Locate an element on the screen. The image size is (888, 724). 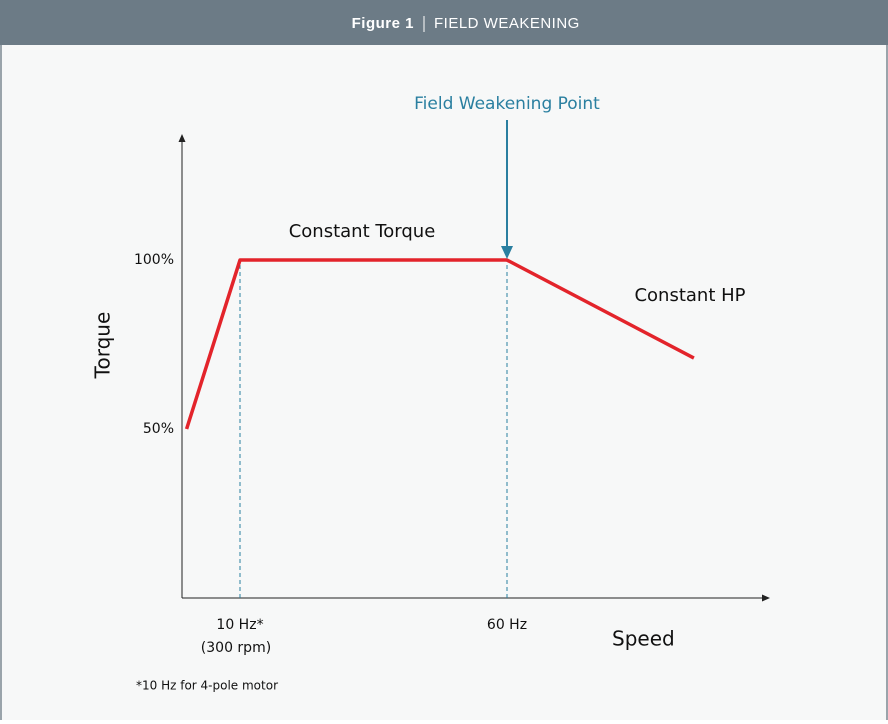
footnote: *10 Hz for 4-pole motor is located at coordinates (207, 686).